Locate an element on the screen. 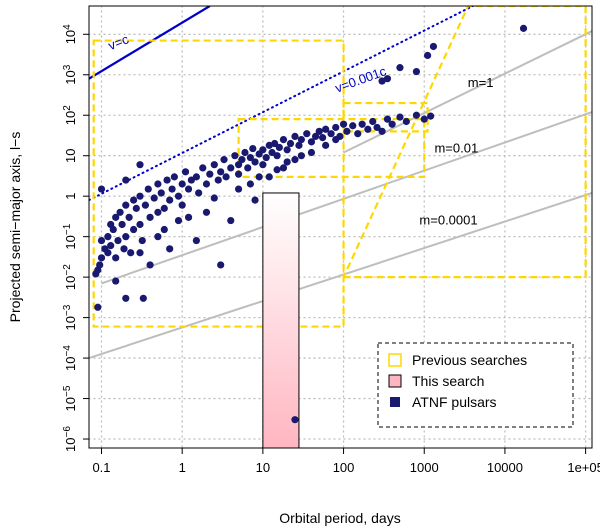 This screenshot has height=531, width=600. y-tick-exponent: 3 is located at coordinates (67, 67).